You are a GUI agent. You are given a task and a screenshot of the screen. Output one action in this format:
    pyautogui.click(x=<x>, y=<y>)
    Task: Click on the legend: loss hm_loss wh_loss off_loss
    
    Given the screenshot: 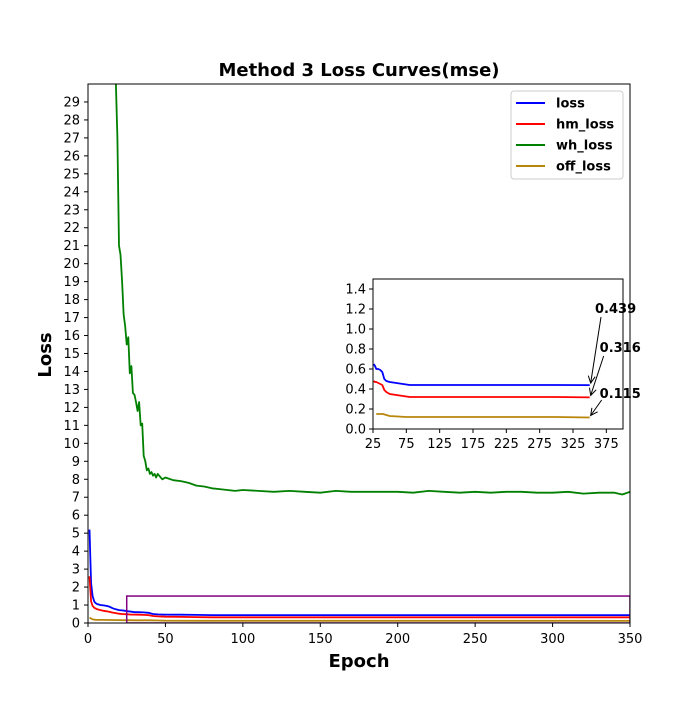 What is the action you would take?
    pyautogui.click(x=567, y=135)
    